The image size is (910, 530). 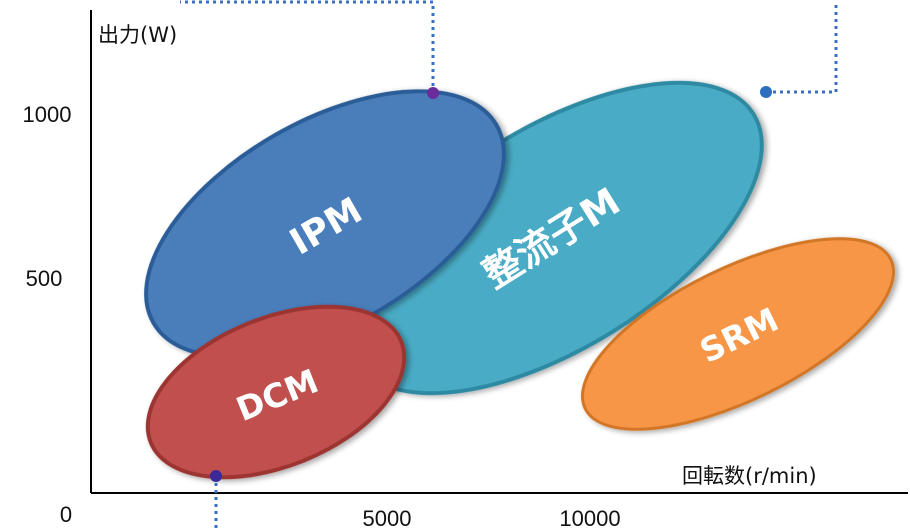 What do you see at coordinates (276, 392) in the screenshot?
I see `region-dcm` at bounding box center [276, 392].